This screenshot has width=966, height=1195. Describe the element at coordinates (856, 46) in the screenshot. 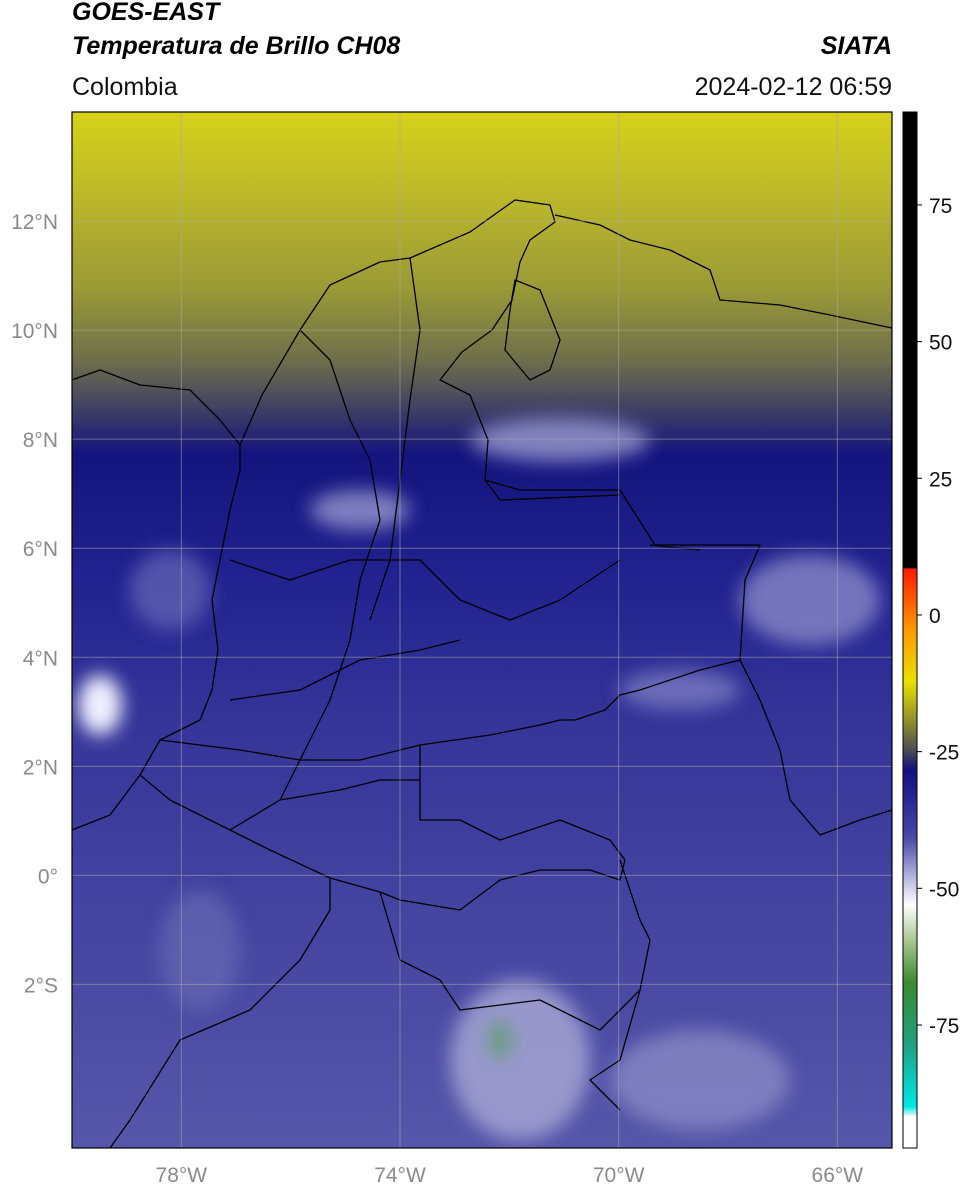

I see `source: SIATA` at that location.